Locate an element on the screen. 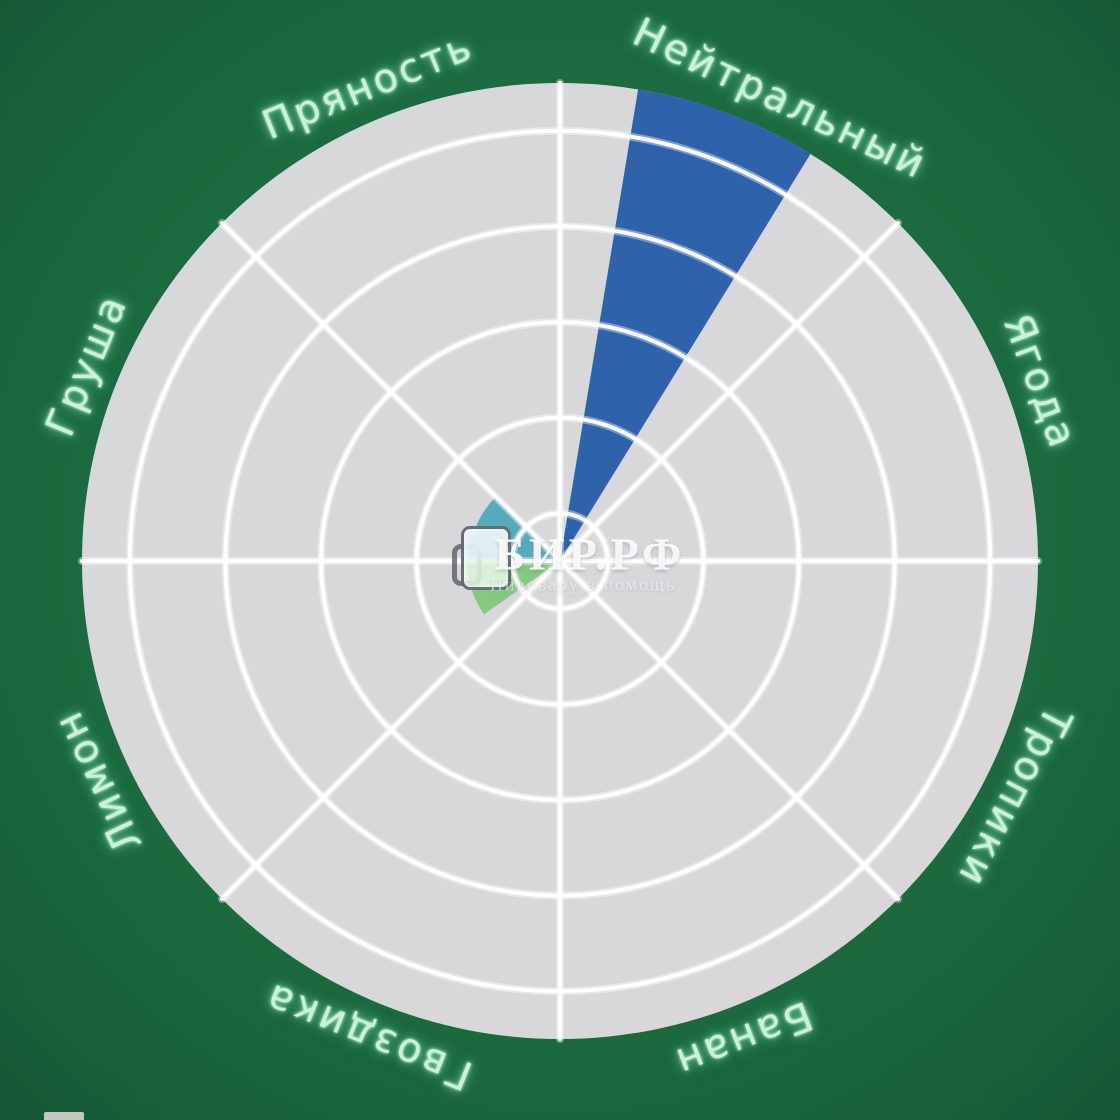 This screenshot has height=1120, width=1120. corner-artifact is located at coordinates (64, 1116).